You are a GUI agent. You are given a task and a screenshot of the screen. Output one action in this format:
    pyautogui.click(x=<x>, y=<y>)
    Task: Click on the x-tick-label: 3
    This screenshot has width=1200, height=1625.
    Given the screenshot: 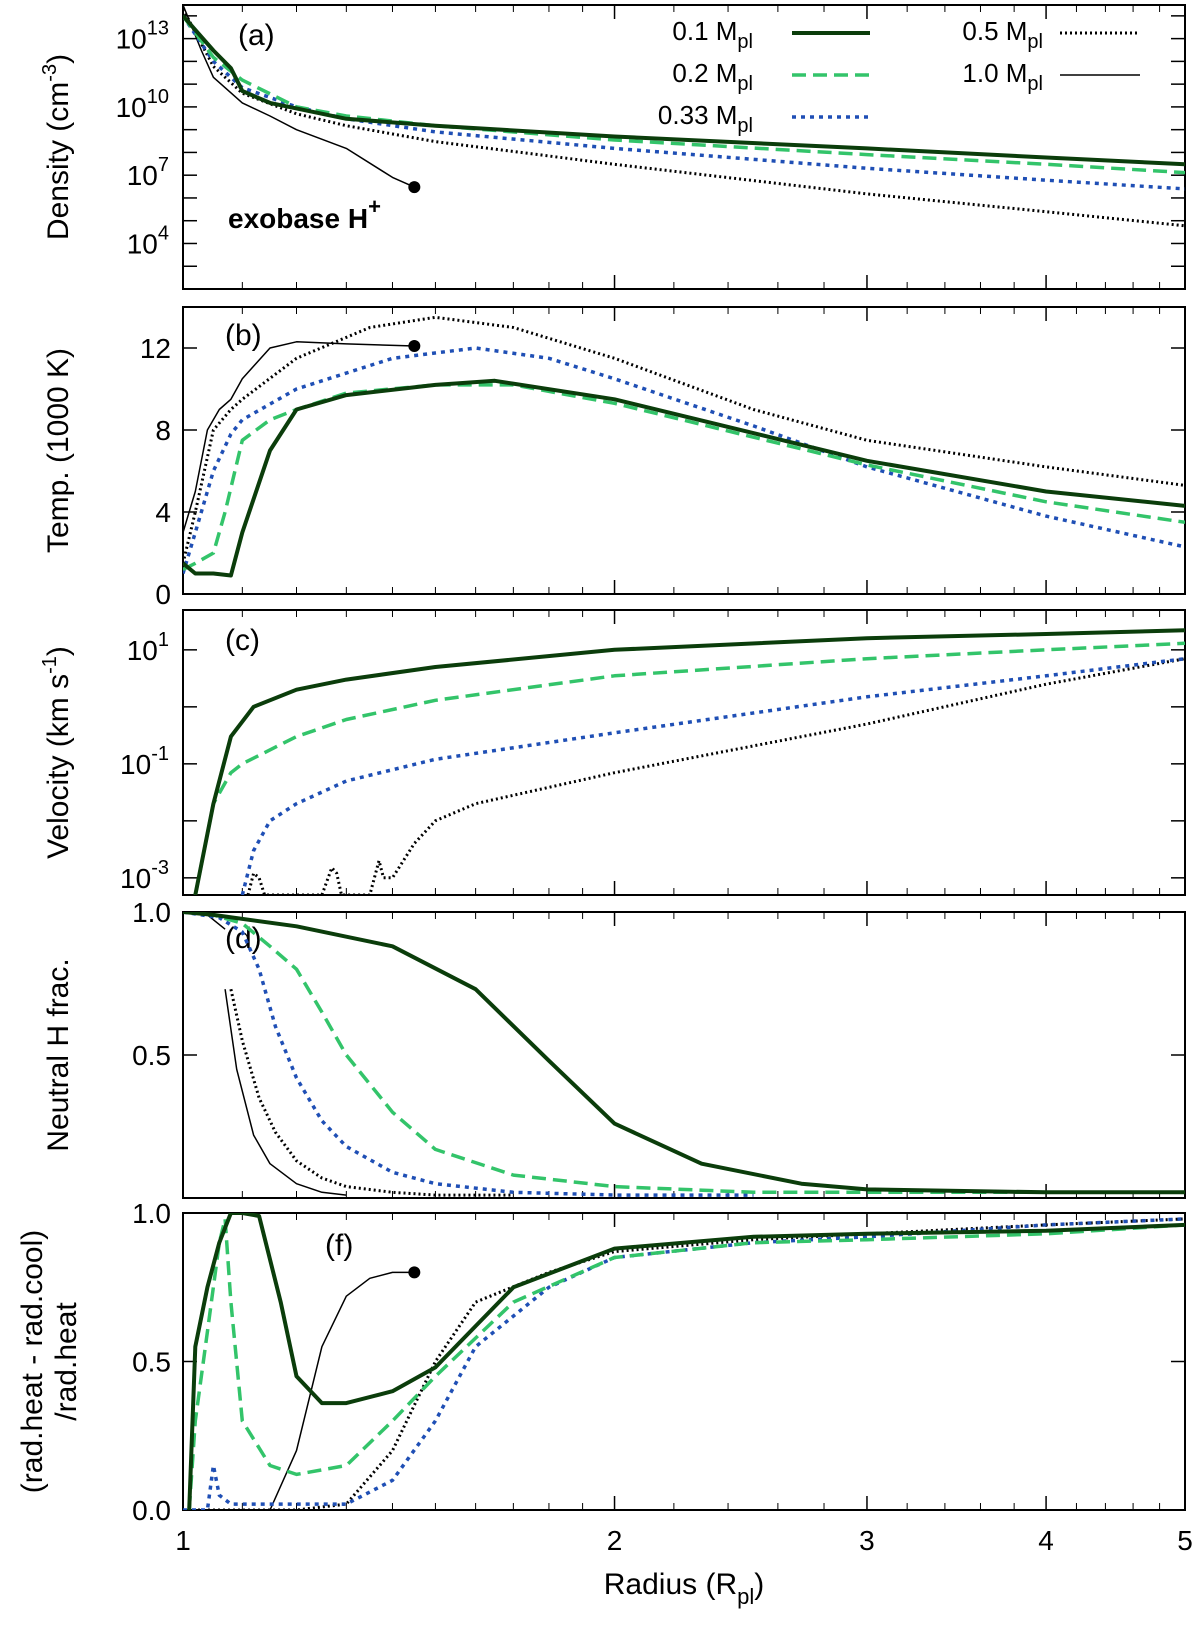 What is the action you would take?
    pyautogui.click(x=867, y=1540)
    